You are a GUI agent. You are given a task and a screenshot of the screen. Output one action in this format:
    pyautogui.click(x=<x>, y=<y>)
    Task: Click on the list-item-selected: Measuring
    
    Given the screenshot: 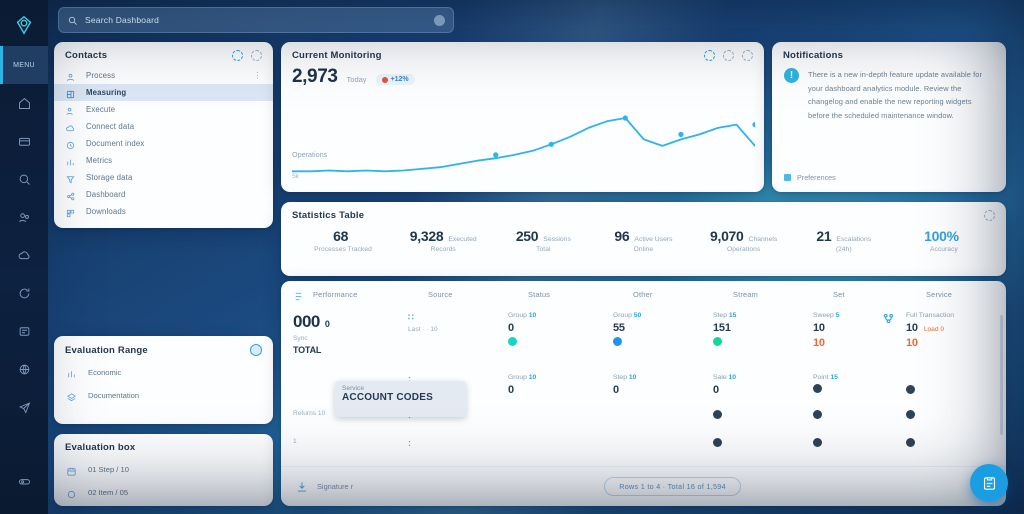 What is the action you would take?
    pyautogui.click(x=163, y=92)
    